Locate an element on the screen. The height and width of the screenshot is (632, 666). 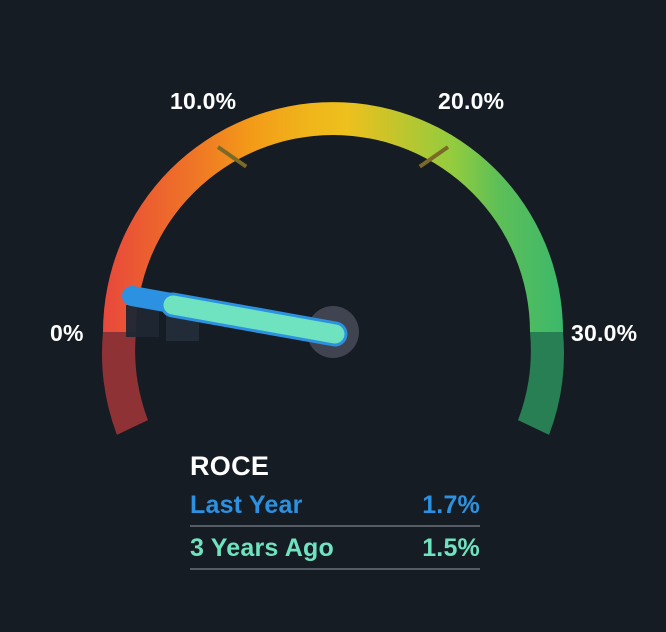
axis-tick-label-10: 10.0% is located at coordinates (203, 101).